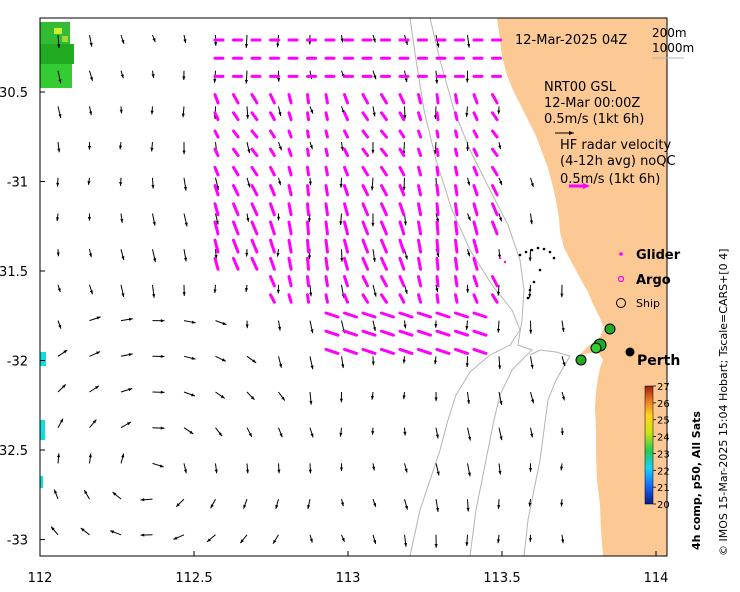 This screenshot has height=592, width=740. What do you see at coordinates (621, 254) in the screenshot?
I see `glider-legend-icon` at bounding box center [621, 254].